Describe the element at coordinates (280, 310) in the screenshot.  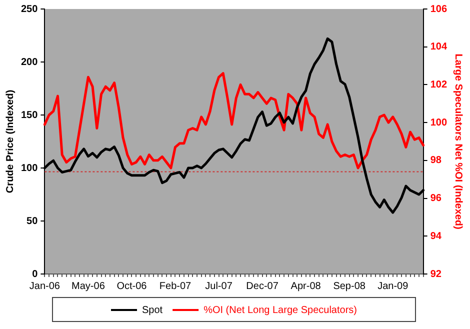
I see `legend-label: %OI (Net Long Large Speculators)` at that location.